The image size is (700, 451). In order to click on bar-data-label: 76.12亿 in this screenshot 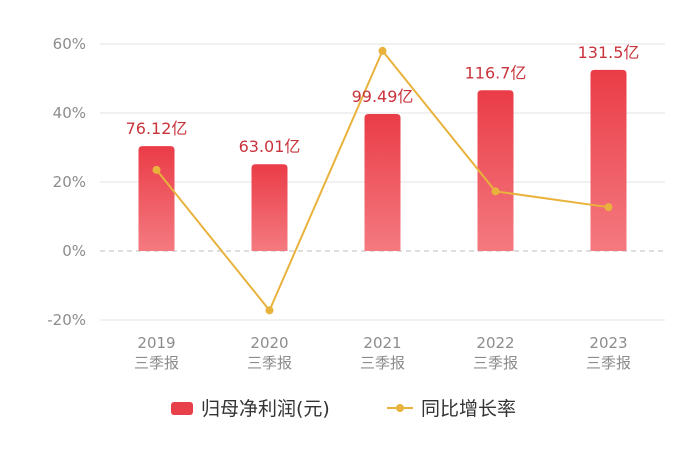, I will do `click(157, 128)`.